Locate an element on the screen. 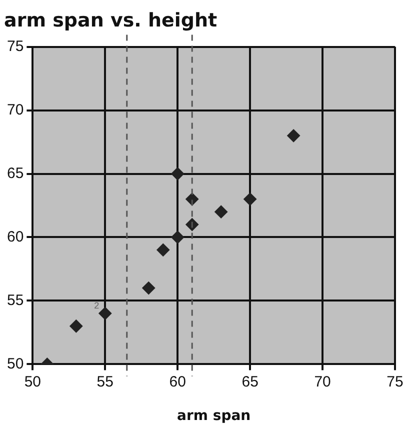 Image resolution: width=409 pixels, height=433 pixels. y-tick-label: 50 is located at coordinates (15, 363).